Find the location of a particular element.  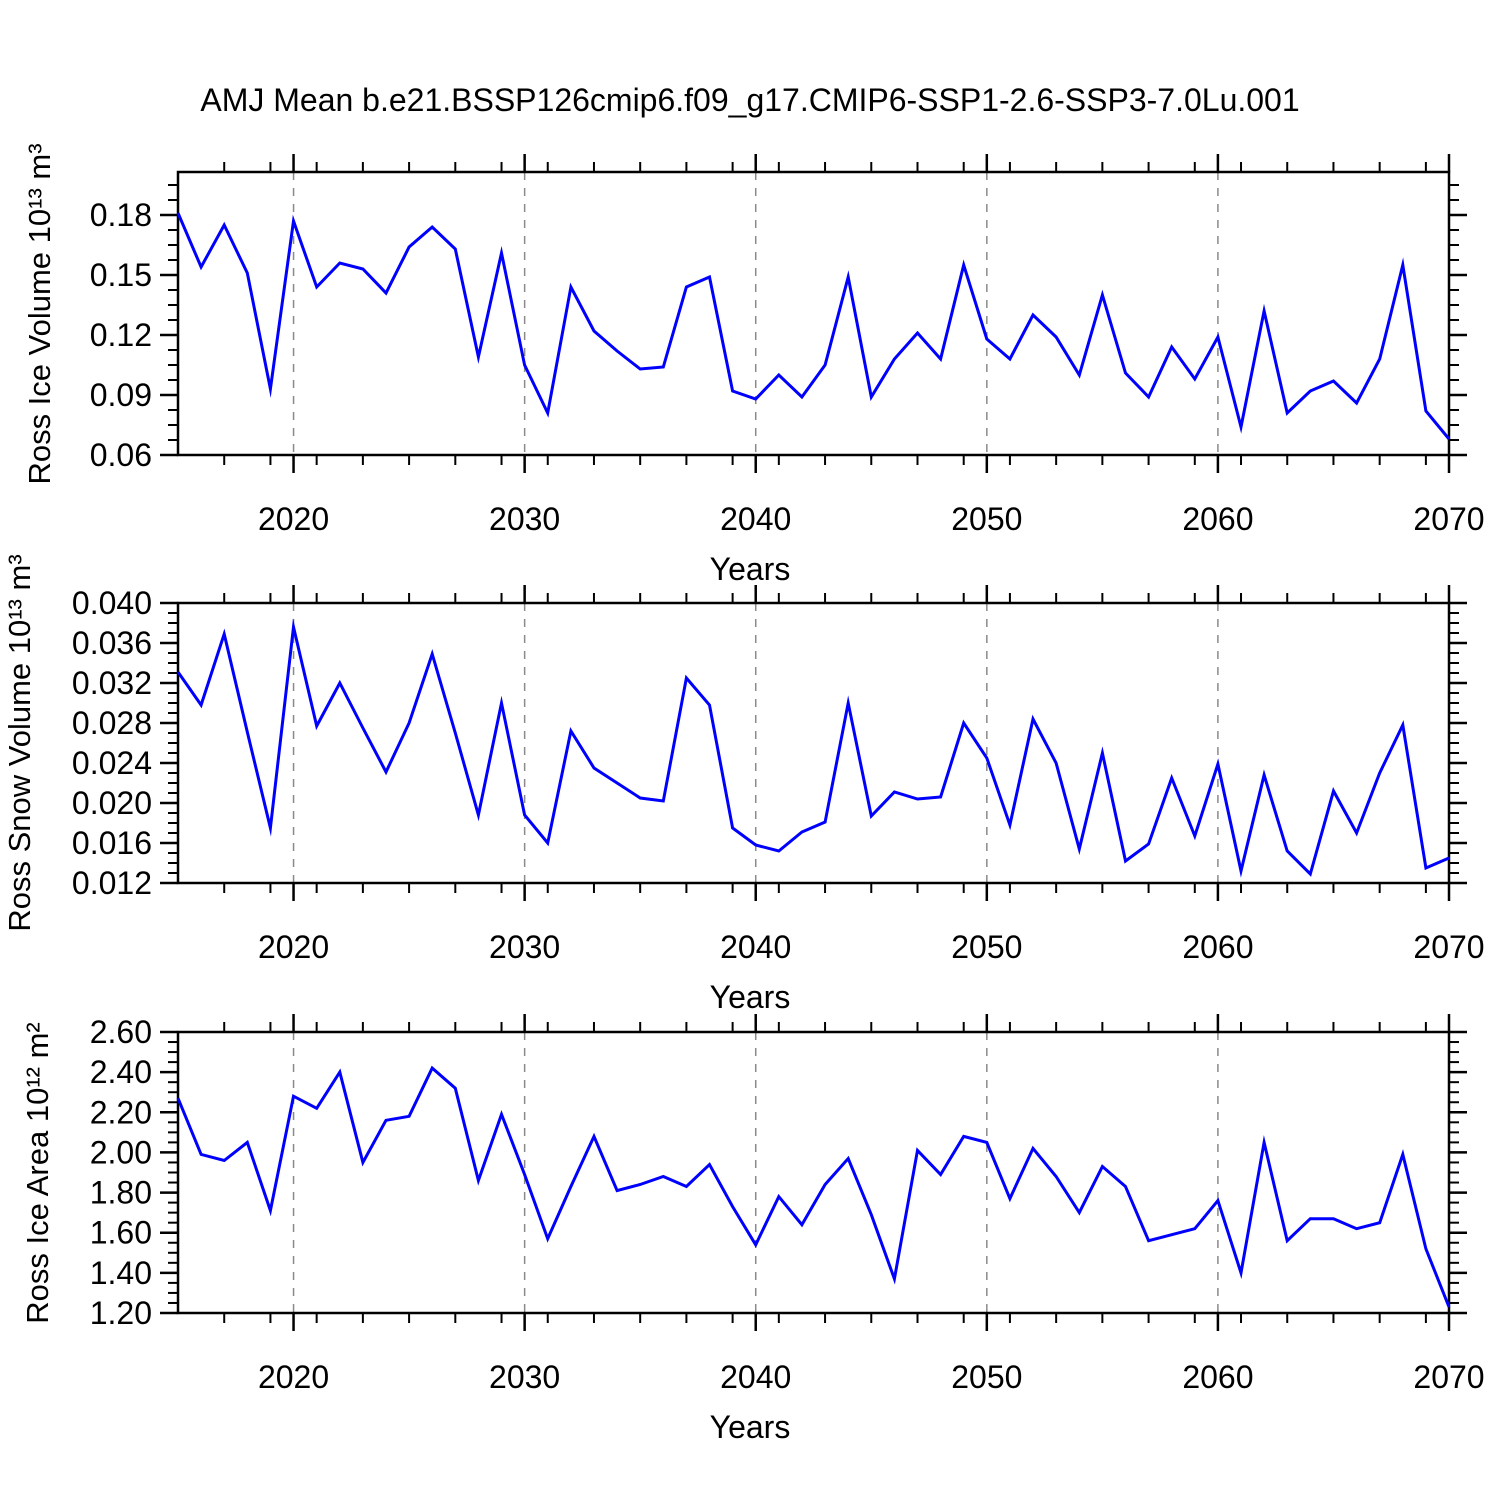

y-tick-label: 2.40 is located at coordinates (121, 1072).